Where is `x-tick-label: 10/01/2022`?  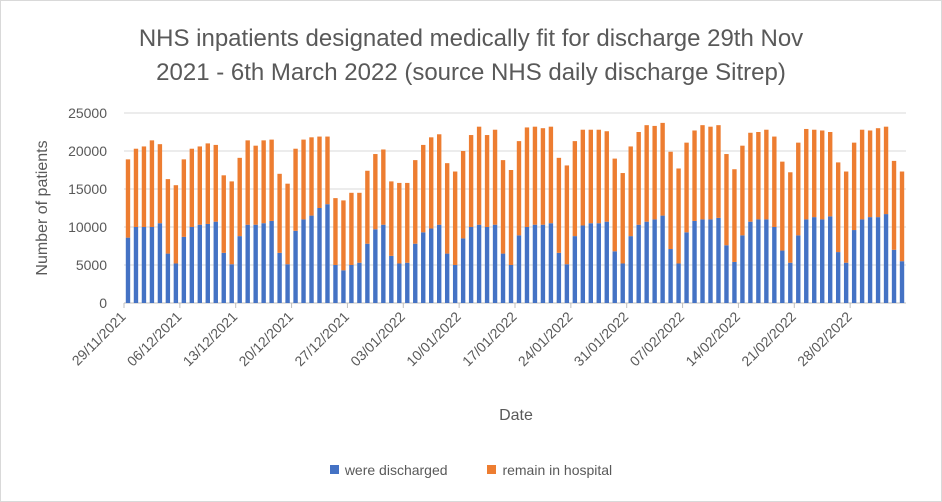
x-tick-label: 10/01/2022 is located at coordinates (433, 338).